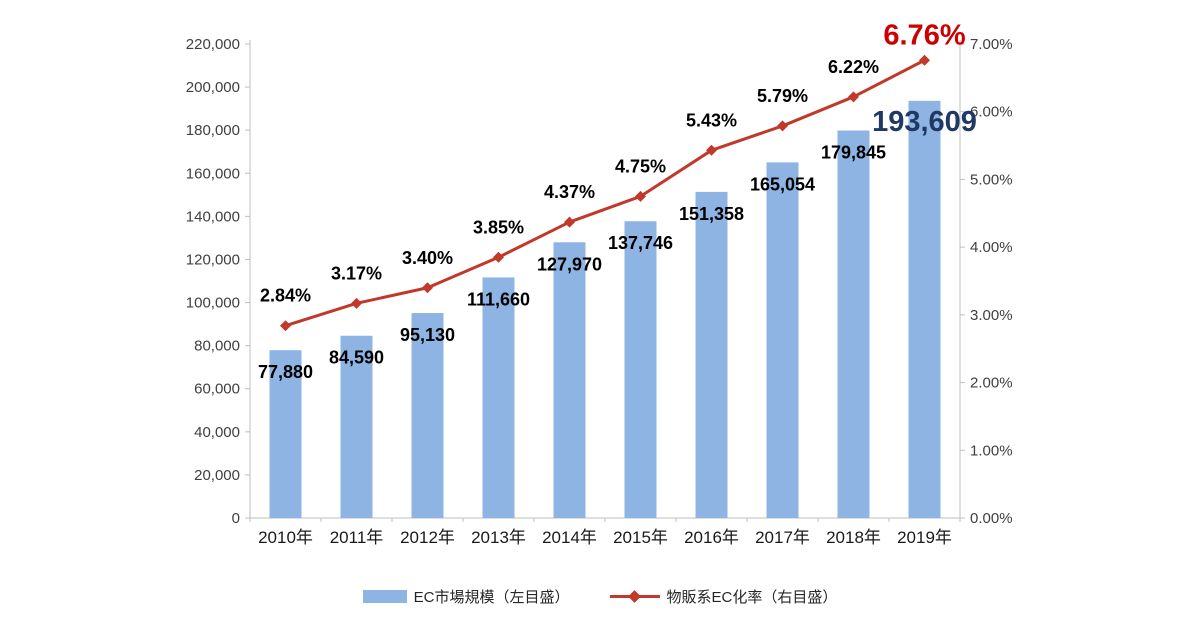 This screenshot has width=1200, height=630. I want to click on x-axis-label: 2018年, so click(853, 537).